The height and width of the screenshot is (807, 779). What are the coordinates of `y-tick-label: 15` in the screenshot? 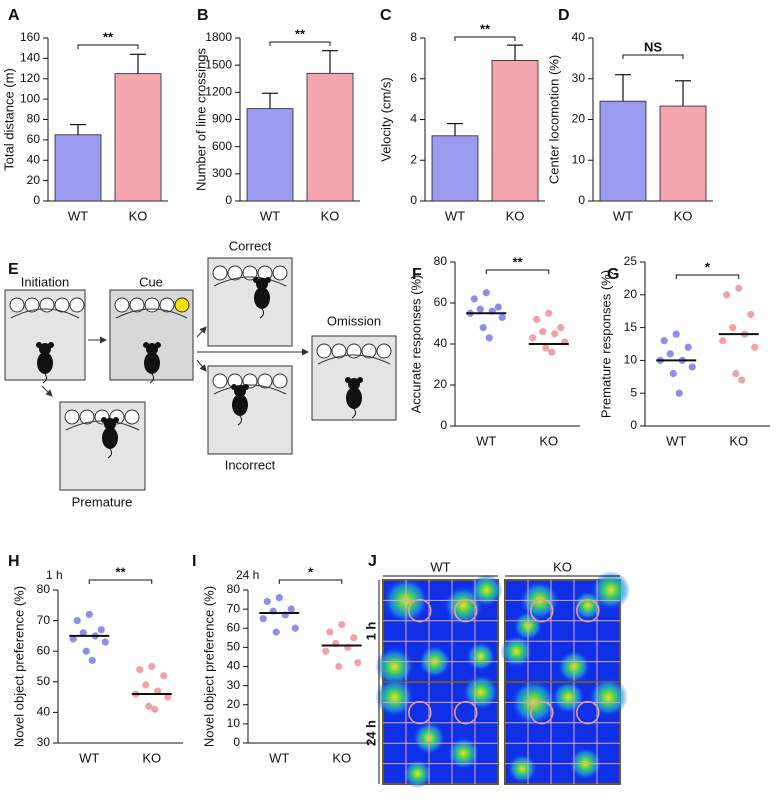 It's located at (631, 327).